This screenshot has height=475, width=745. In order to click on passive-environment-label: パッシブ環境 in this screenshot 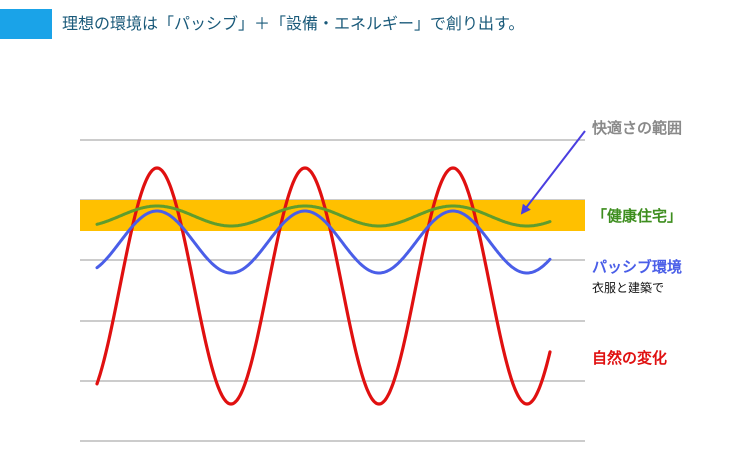, I will do `click(637, 267)`.